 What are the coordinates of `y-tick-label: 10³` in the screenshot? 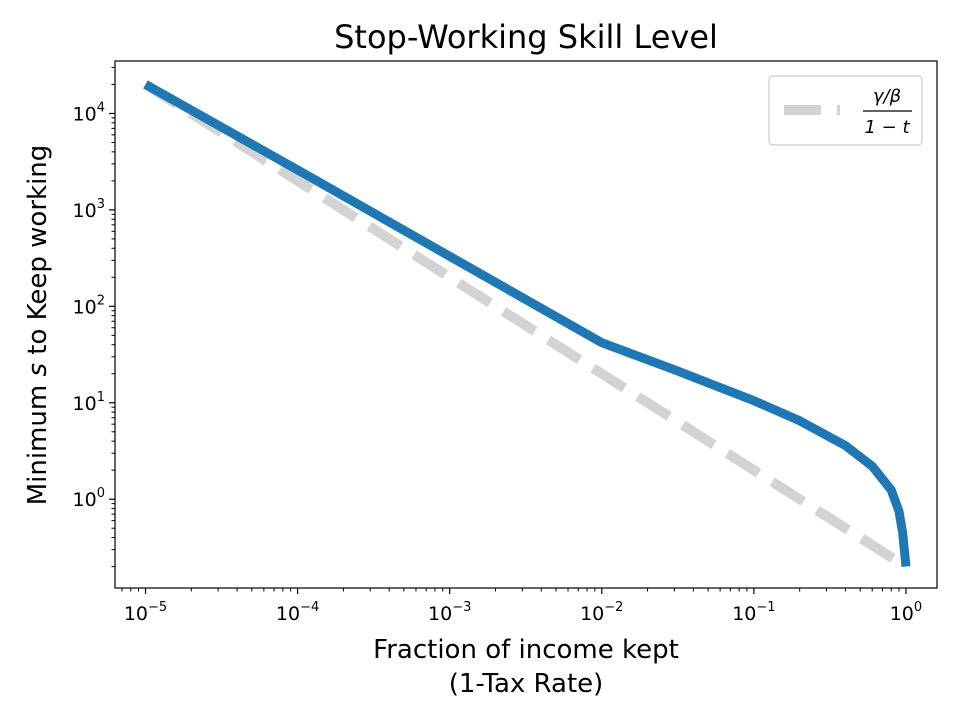 It's located at (89, 209).